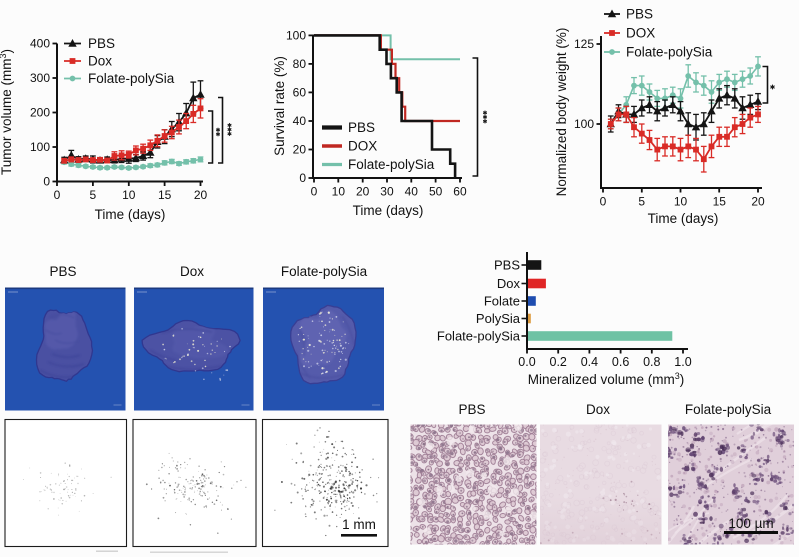 Image resolution: width=799 pixels, height=557 pixels. What do you see at coordinates (651, 362) in the screenshot?
I see `svg-text: 0.8` at bounding box center [651, 362].